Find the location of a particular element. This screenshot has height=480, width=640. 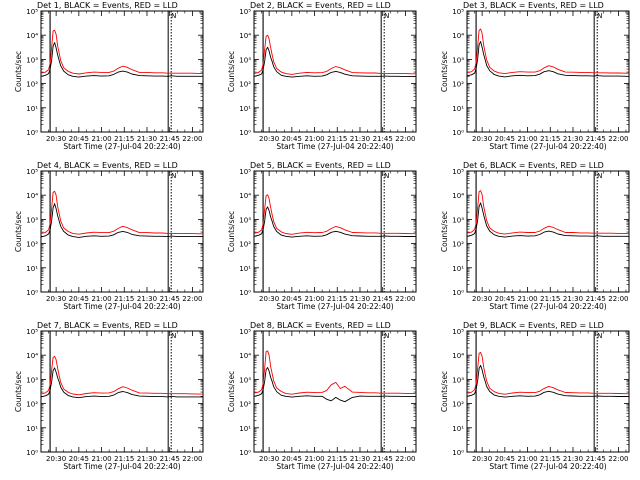

chart-title: Det 1, BLACK = Events, RED = LLD is located at coordinates (107, 5).